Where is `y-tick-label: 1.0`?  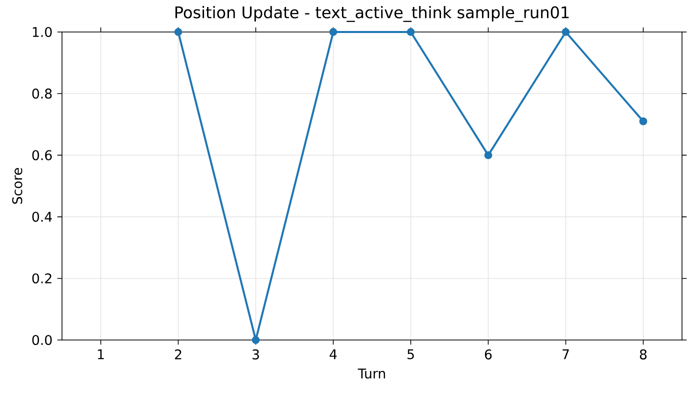
y-tick-label: 1.0 is located at coordinates (42, 32).